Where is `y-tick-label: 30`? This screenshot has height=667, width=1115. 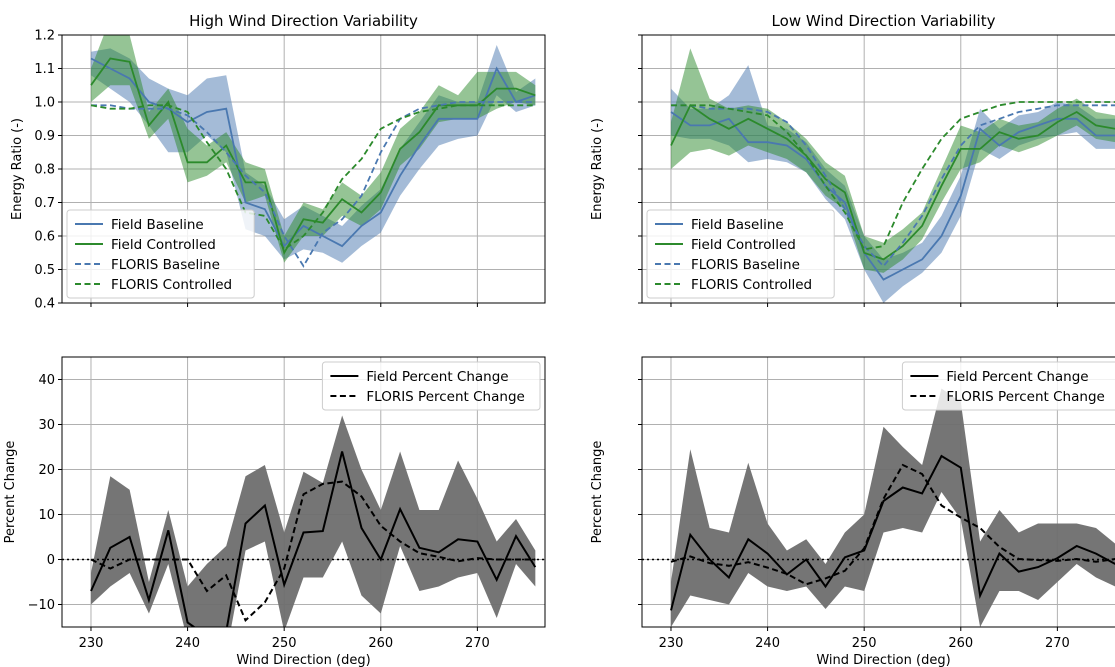 y-tick-label: 30 is located at coordinates (46, 425).